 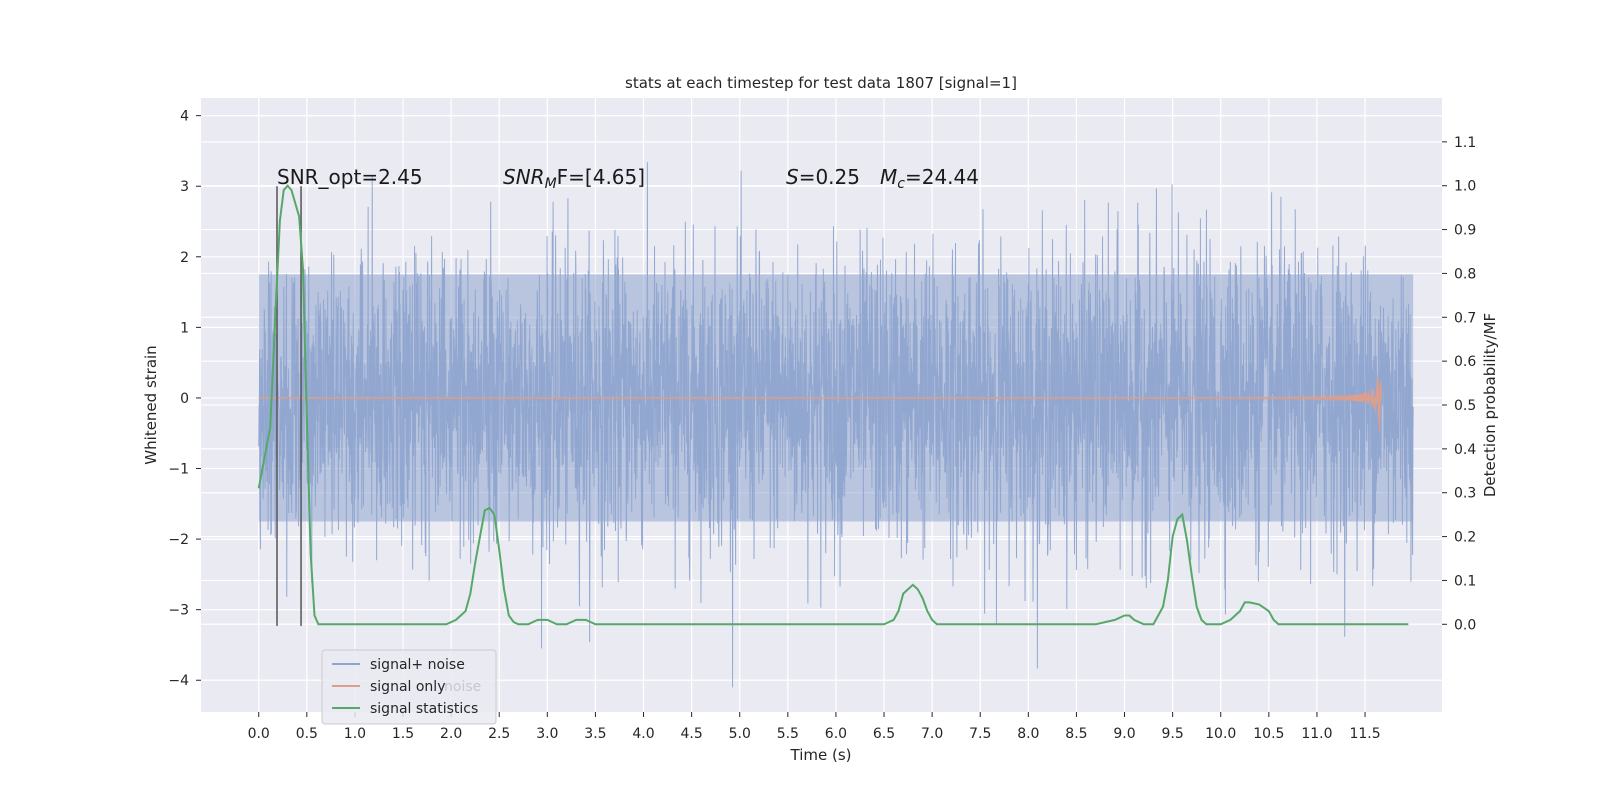 I want to click on y-right-tick-labels: 0.0 0.1 0.2 0.3 0.4 0.5 0.6 0.7 0.8 0.9 1.0 1.1, so click(x=1459, y=384).